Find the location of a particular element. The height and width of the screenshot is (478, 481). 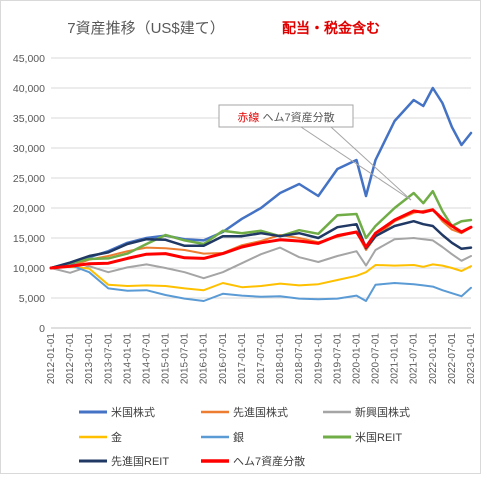

y-tick-label: 25,000 is located at coordinates (29, 179).